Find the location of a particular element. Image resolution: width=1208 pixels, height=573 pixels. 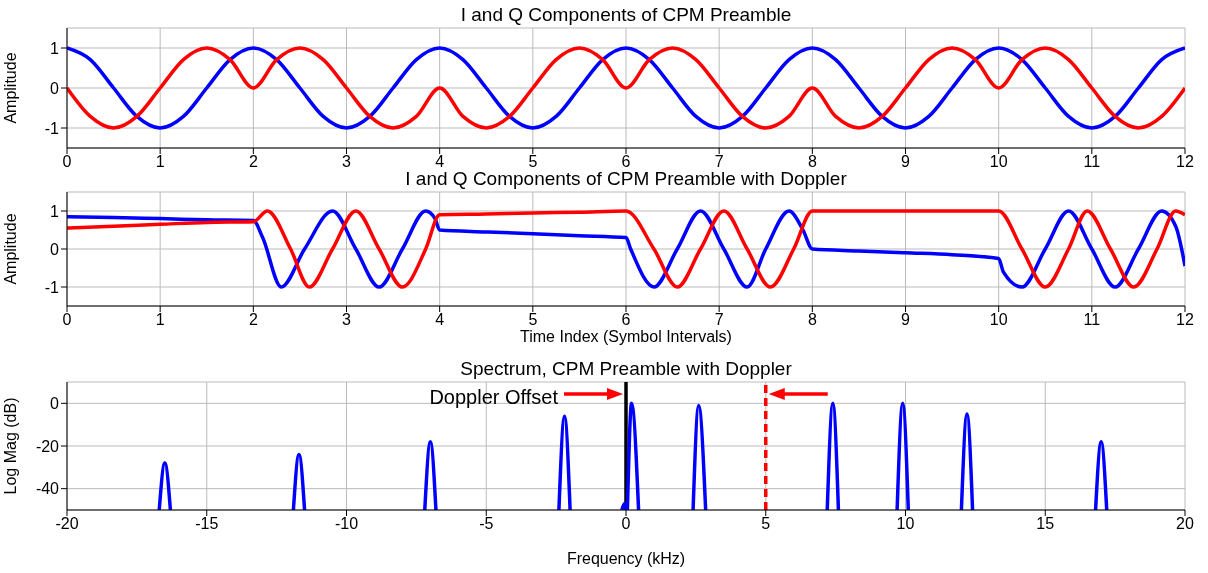

x-axis-title: Time Index (Symbol Intervals) is located at coordinates (626, 336).